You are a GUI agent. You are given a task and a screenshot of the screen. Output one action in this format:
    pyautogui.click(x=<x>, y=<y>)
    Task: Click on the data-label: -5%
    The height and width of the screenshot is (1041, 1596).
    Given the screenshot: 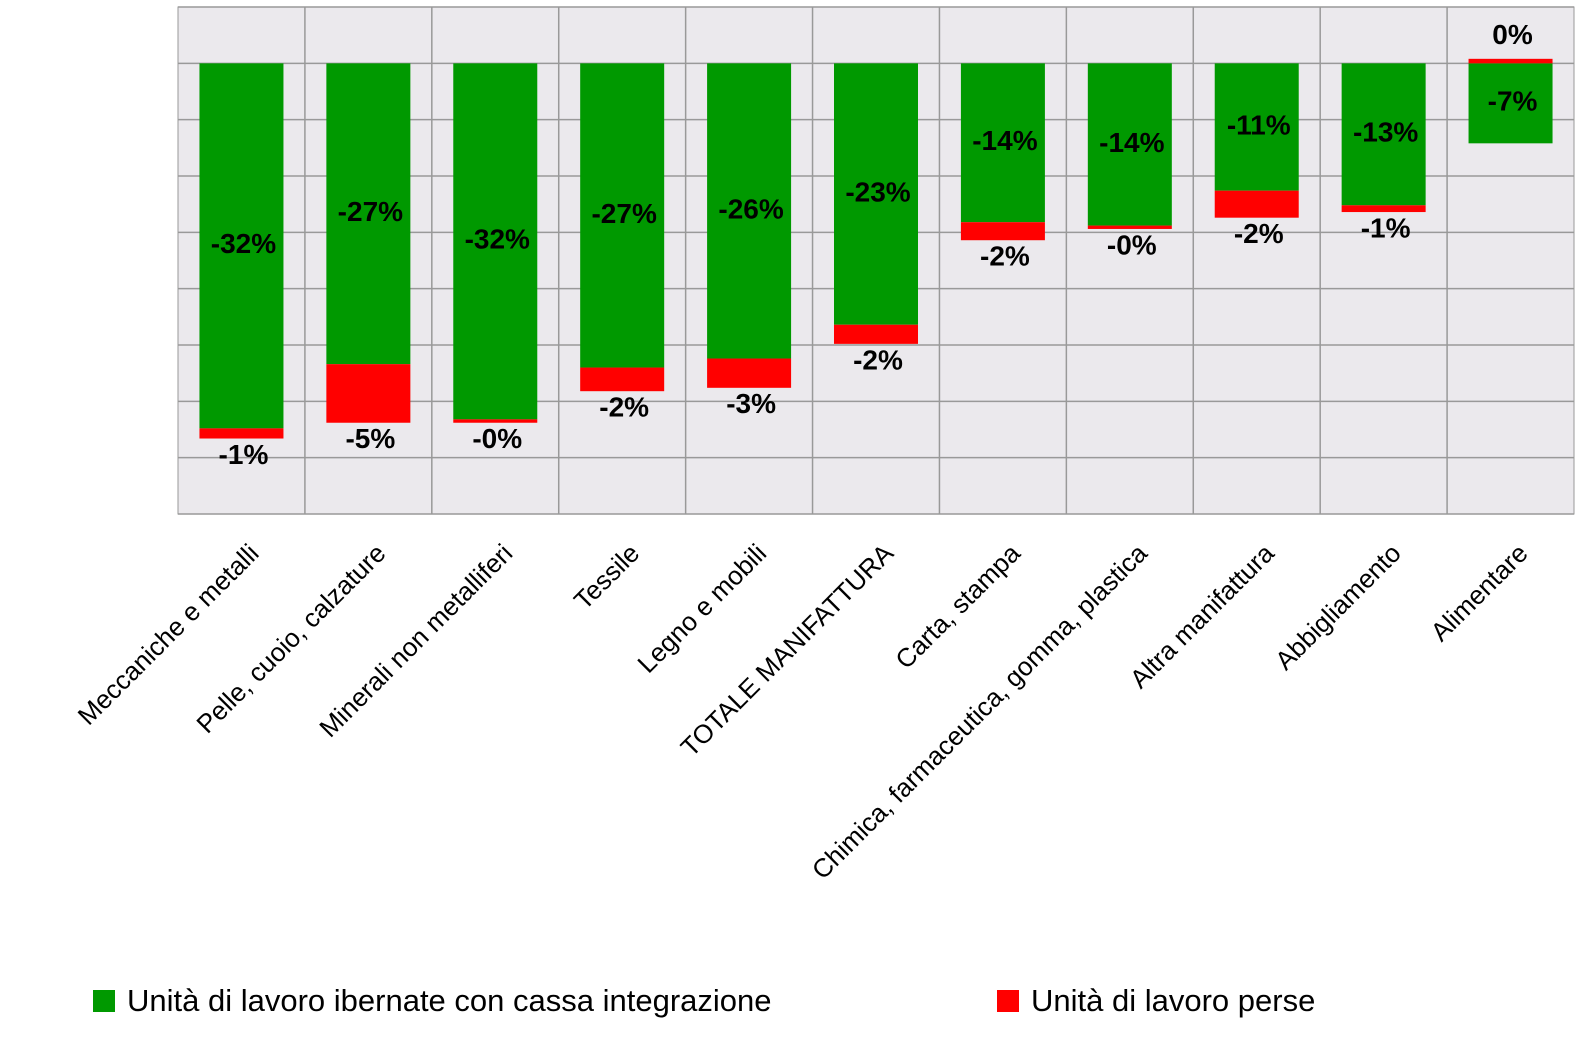 What is the action you would take?
    pyautogui.click(x=370, y=438)
    